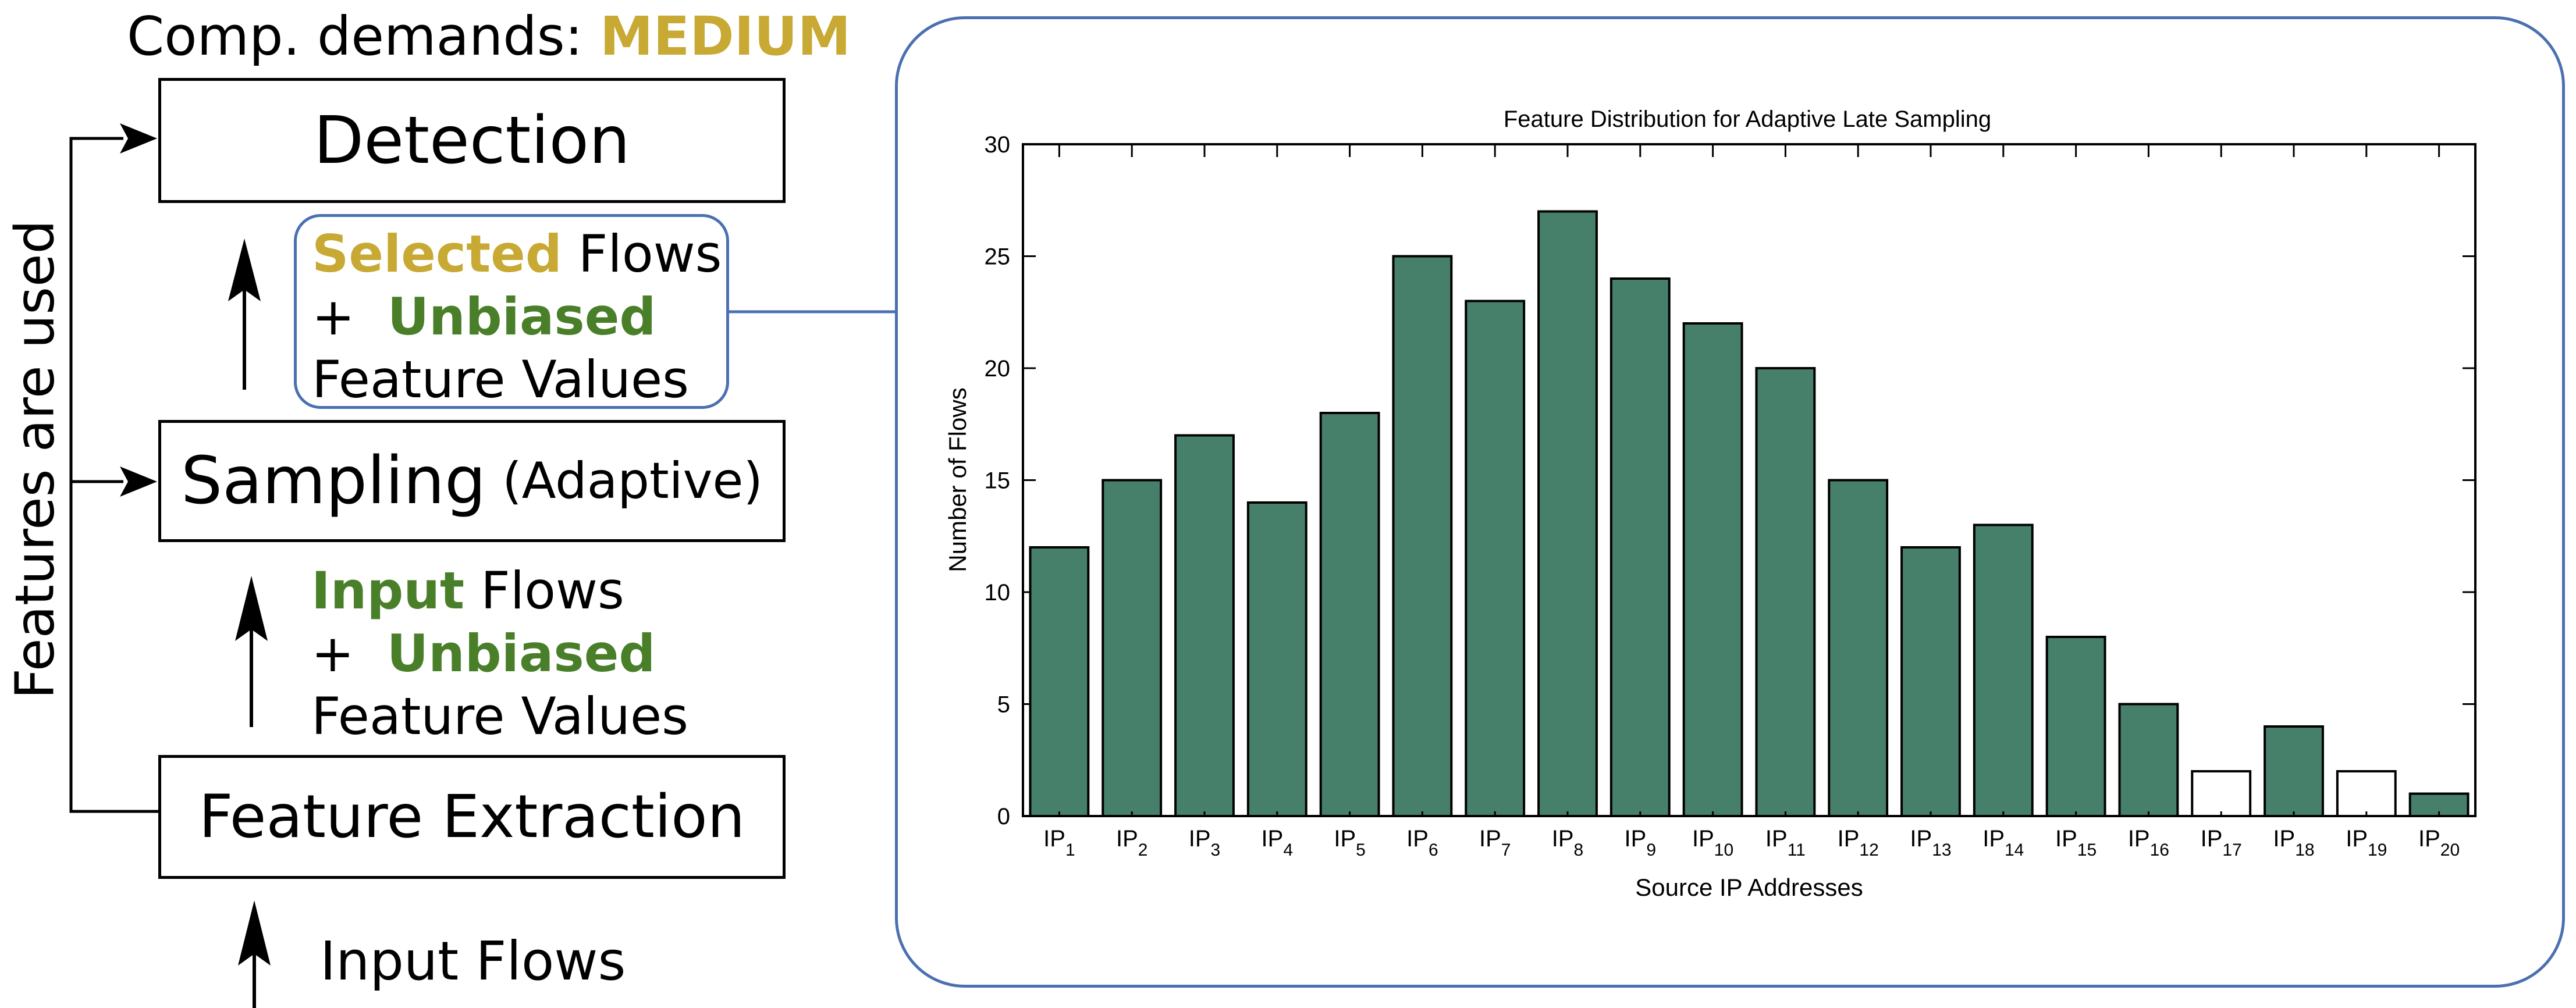  I want to click on sampling-box: Sampling (Adaptive), so click(472, 481).